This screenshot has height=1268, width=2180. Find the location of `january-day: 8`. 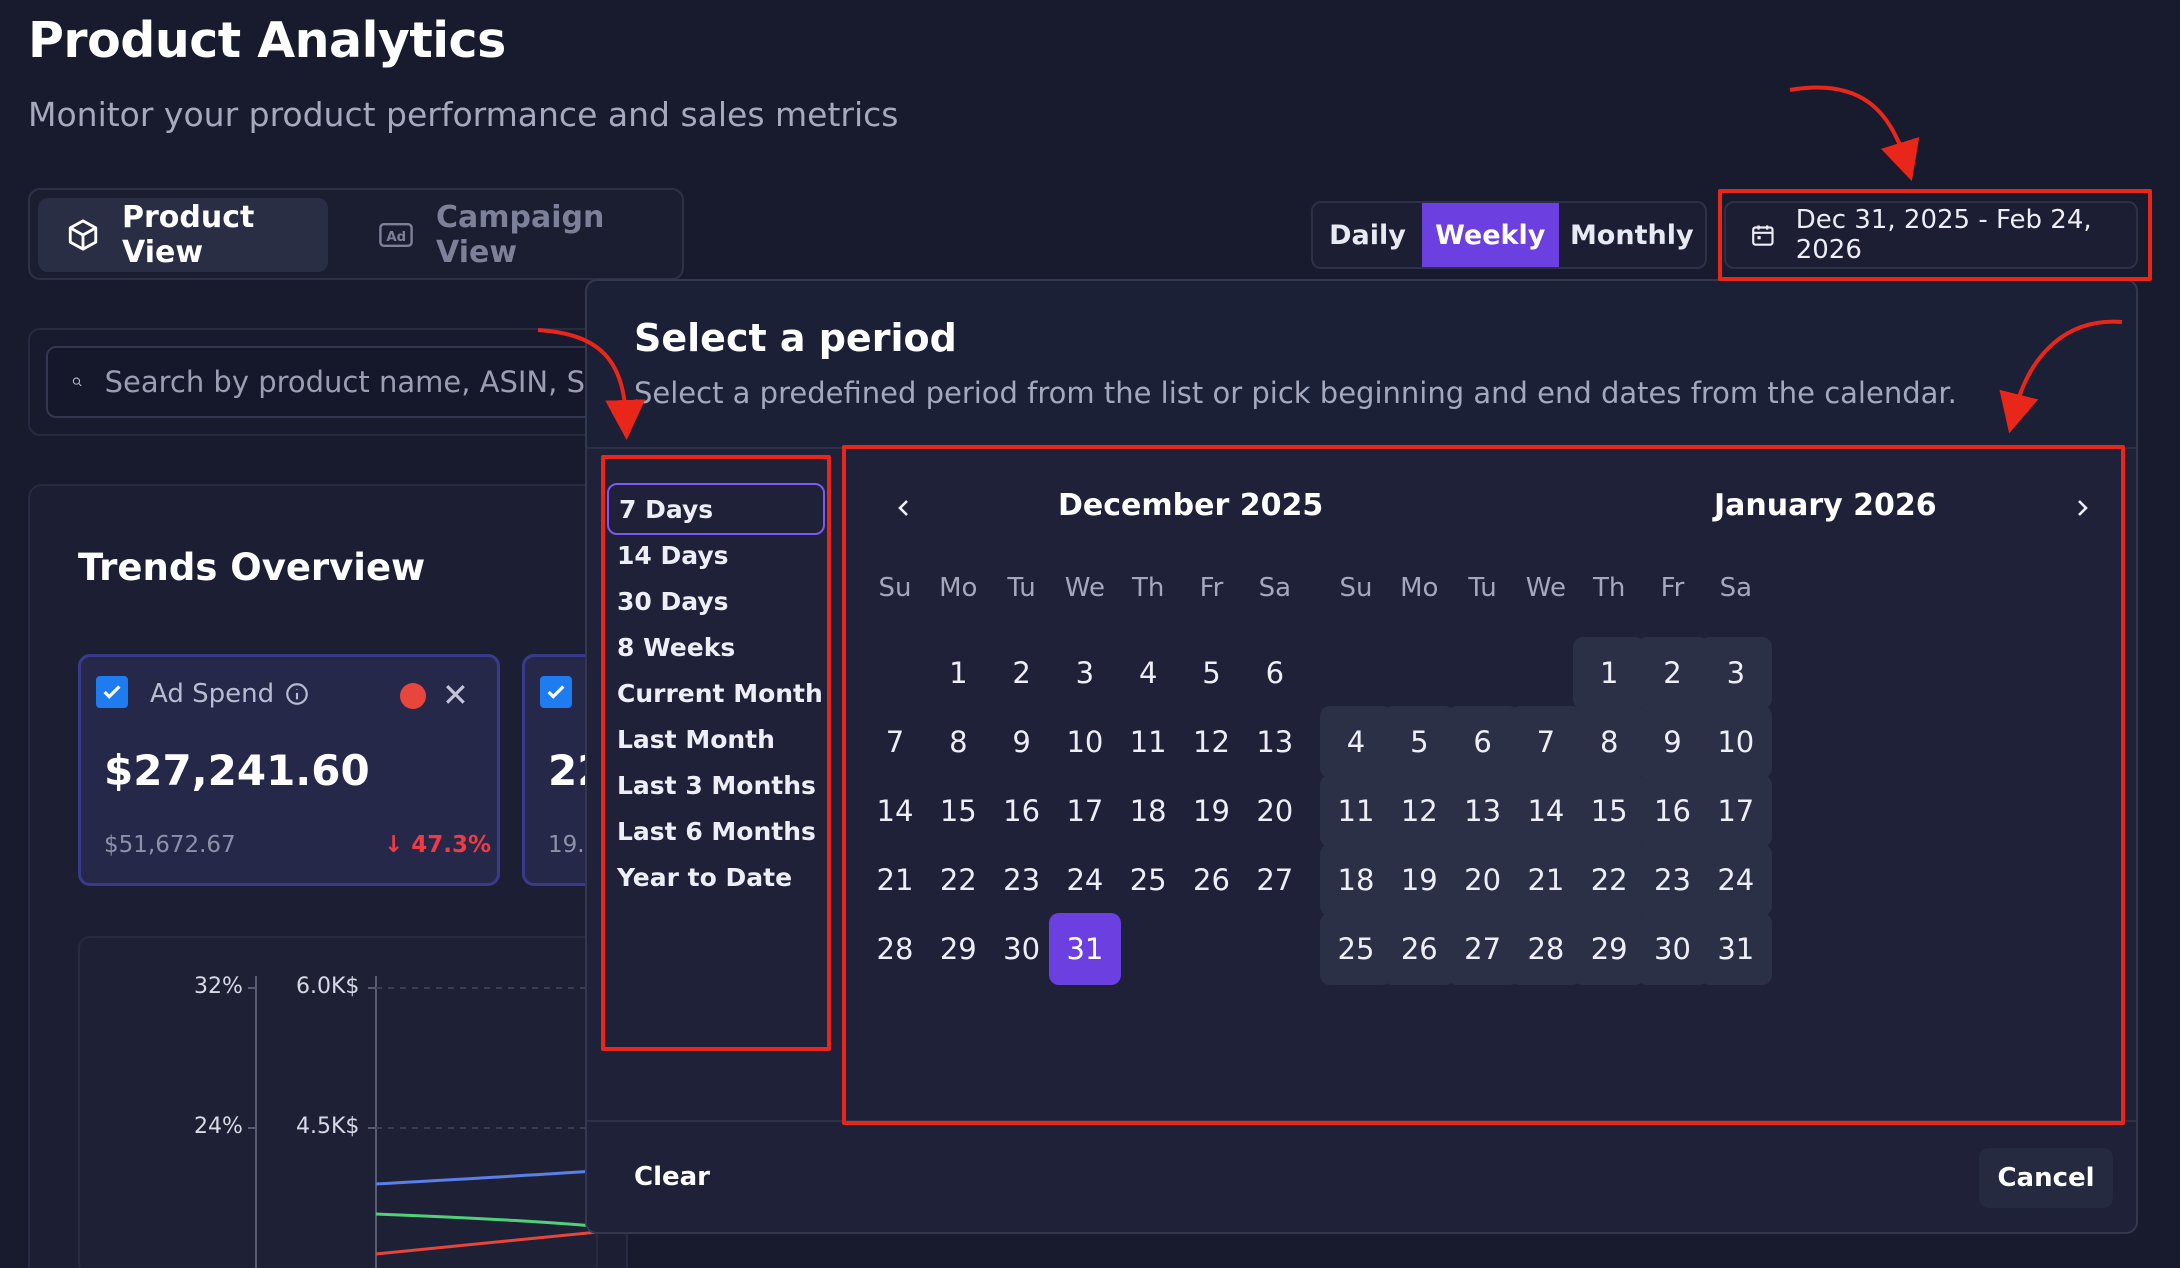

january-day: 8 is located at coordinates (1609, 742).